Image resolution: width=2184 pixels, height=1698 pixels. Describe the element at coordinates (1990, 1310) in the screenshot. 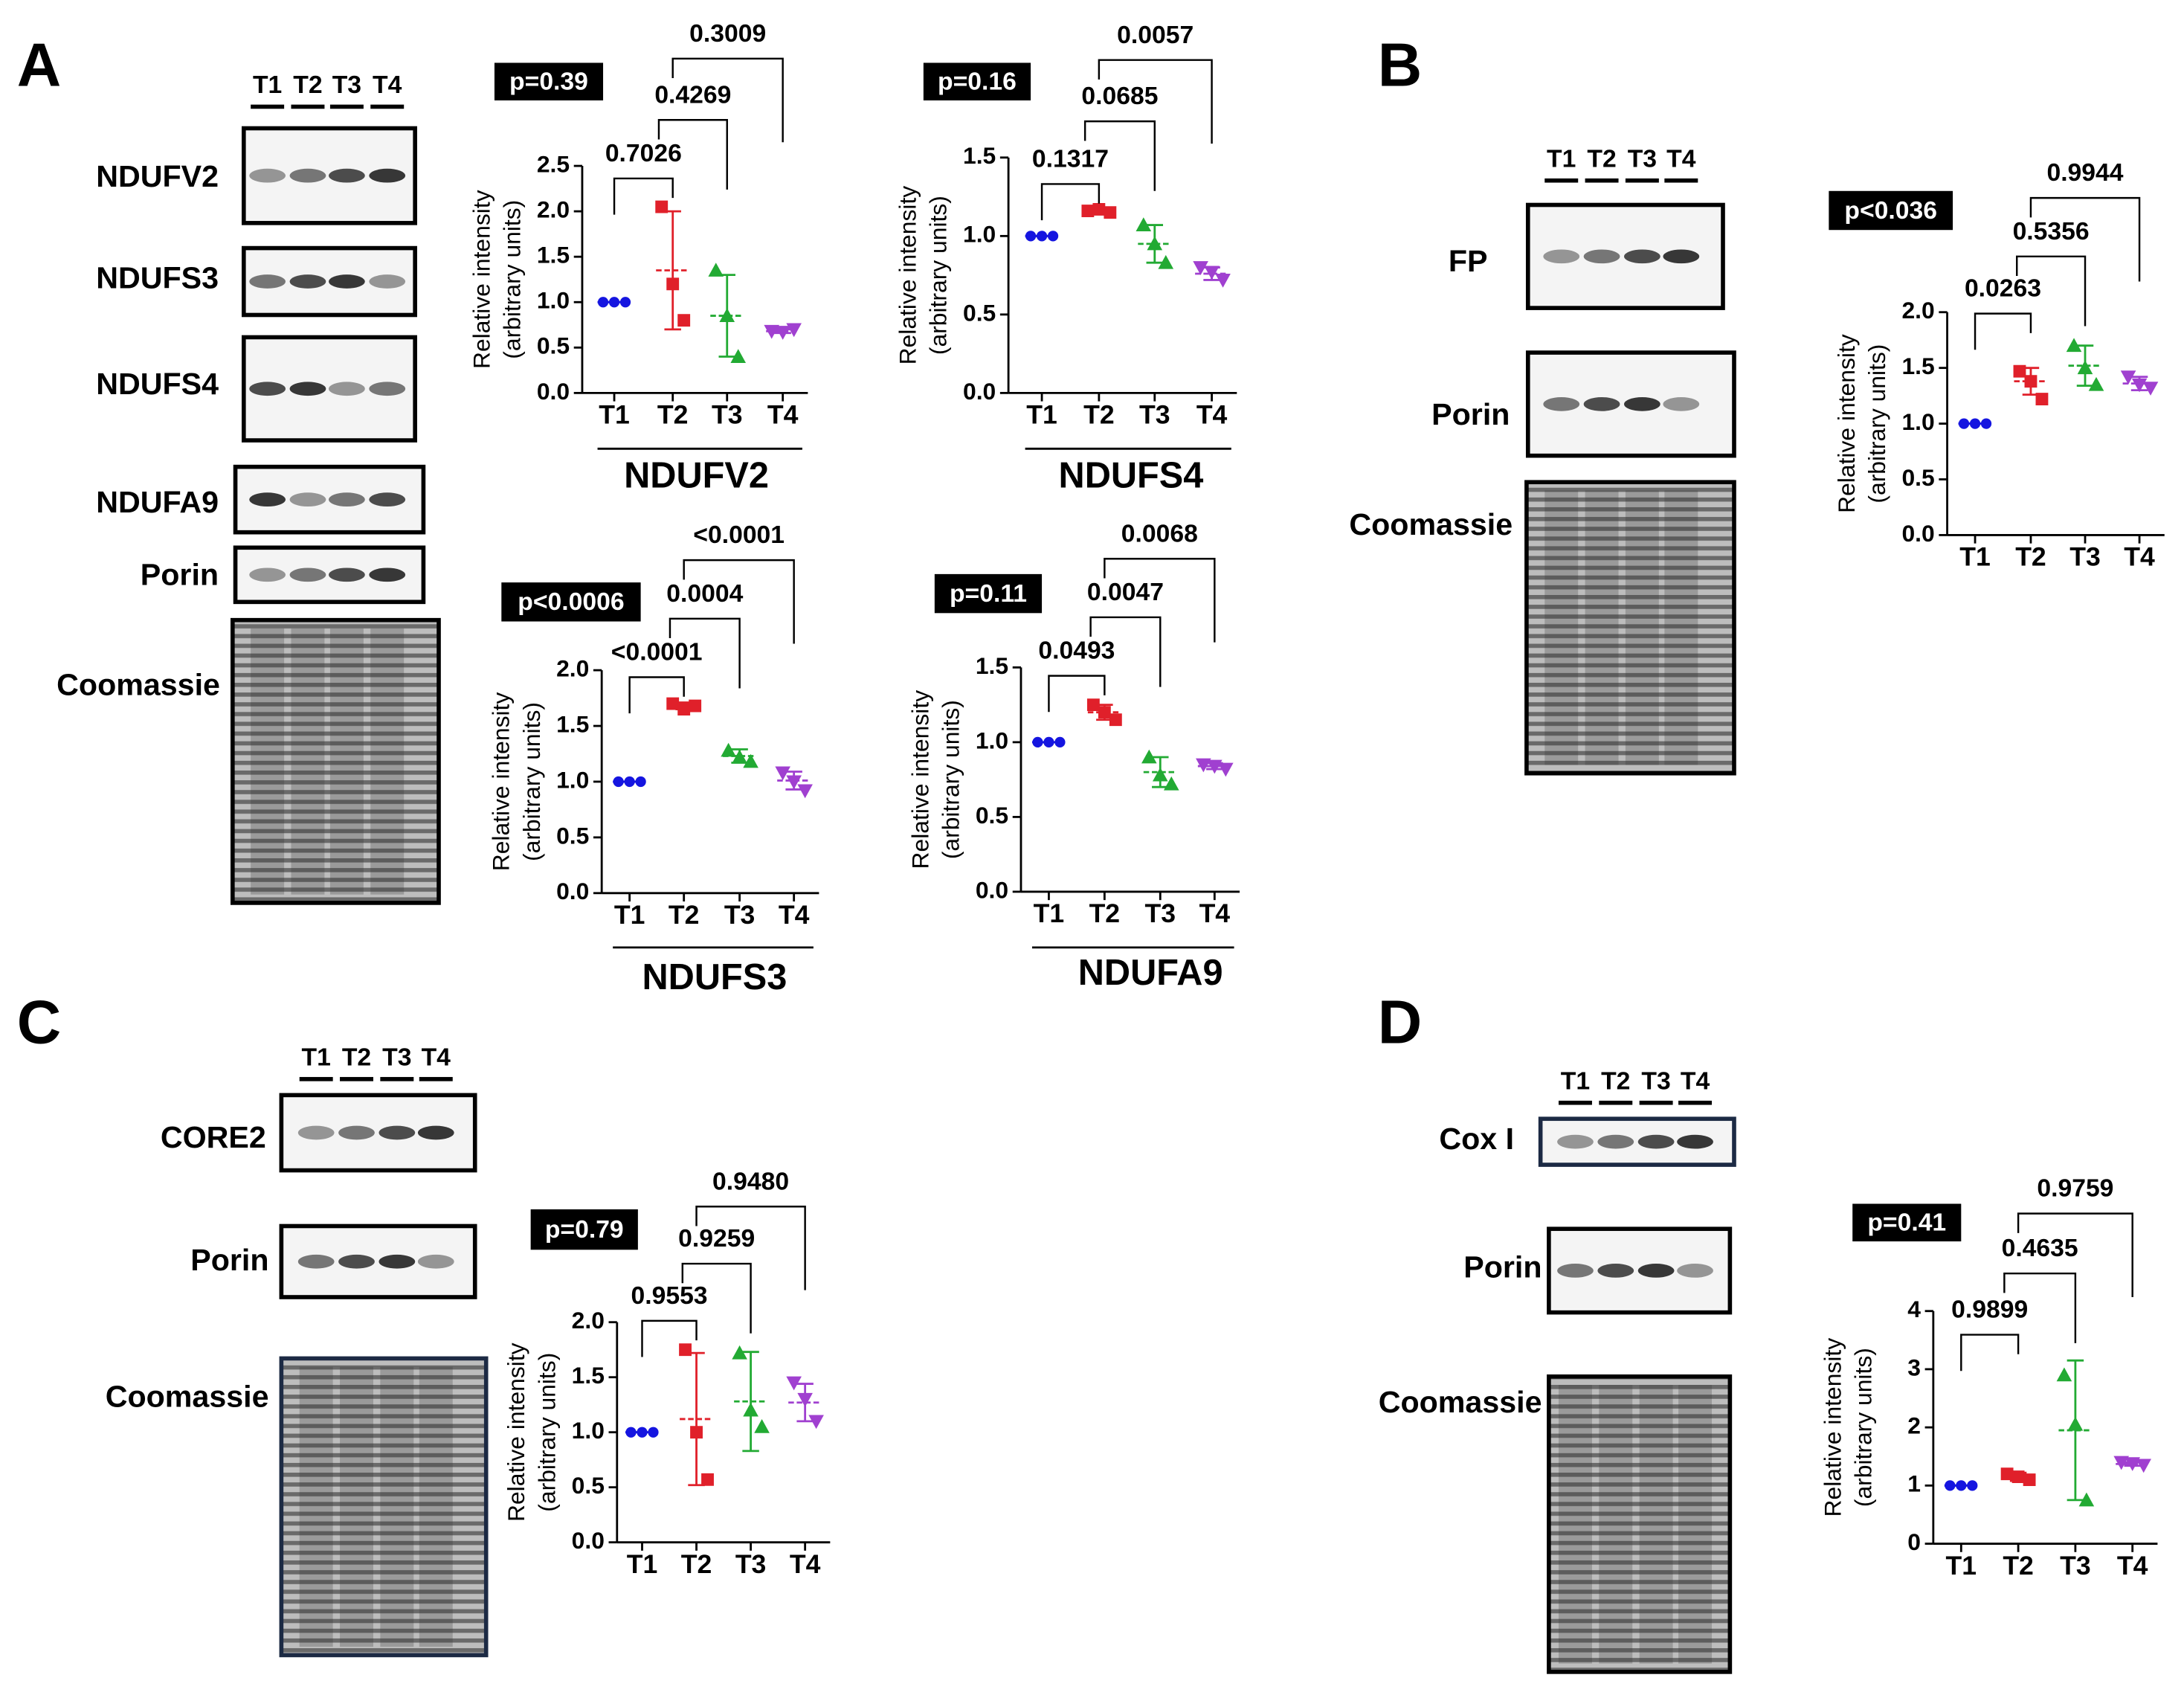

I see `comparison-p-value: 0.9899` at that location.